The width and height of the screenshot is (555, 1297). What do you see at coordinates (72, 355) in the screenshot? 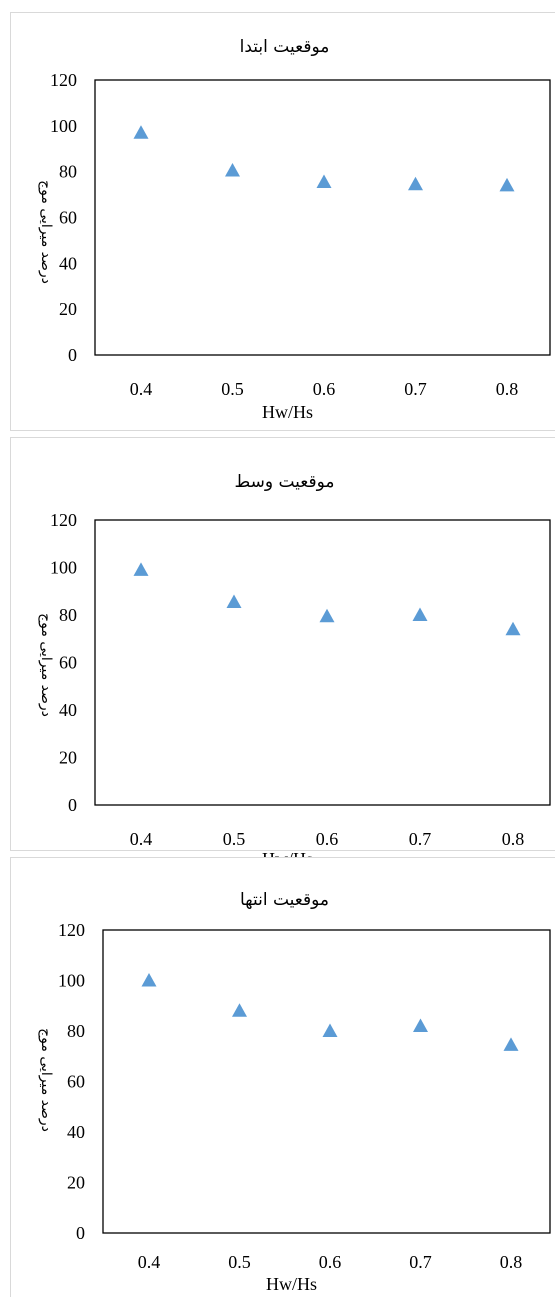
I see `chart-1-y-tick-label-0: 0` at bounding box center [72, 355].